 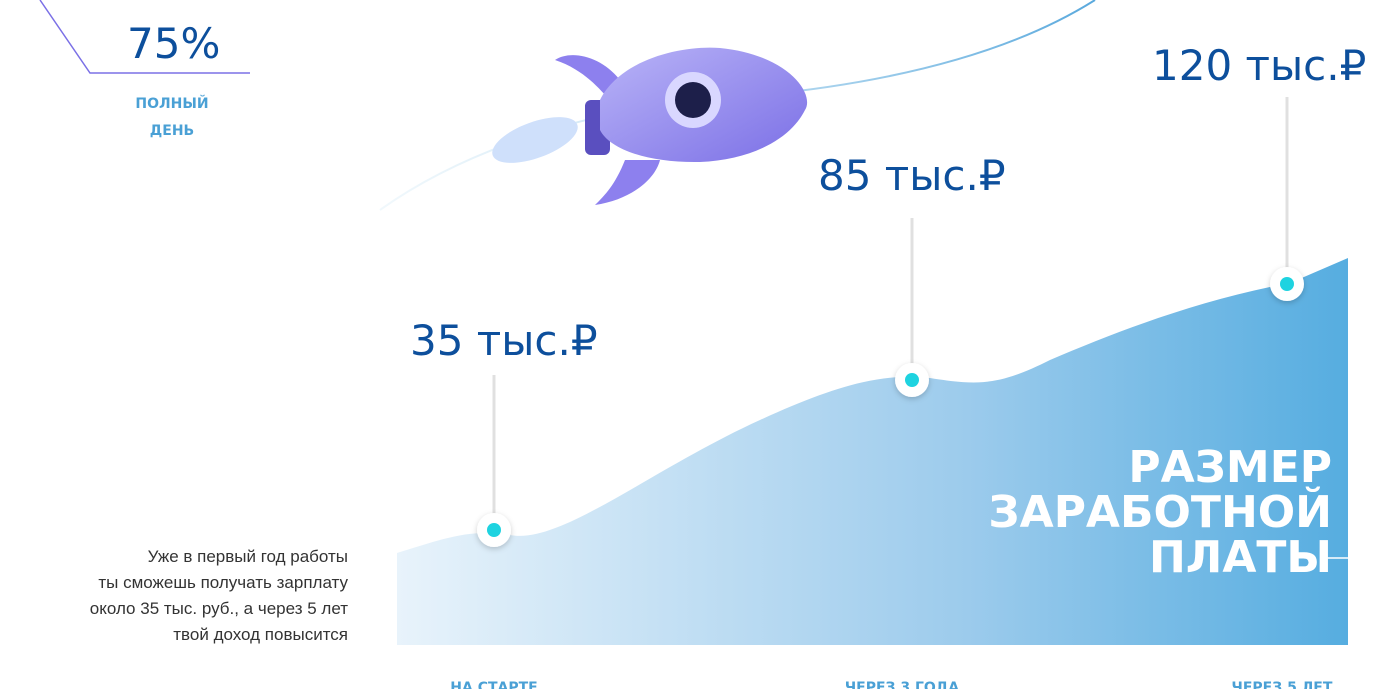 I want to click on description: около 35 тыс. руб., а через 5 лет, so click(x=219, y=608).